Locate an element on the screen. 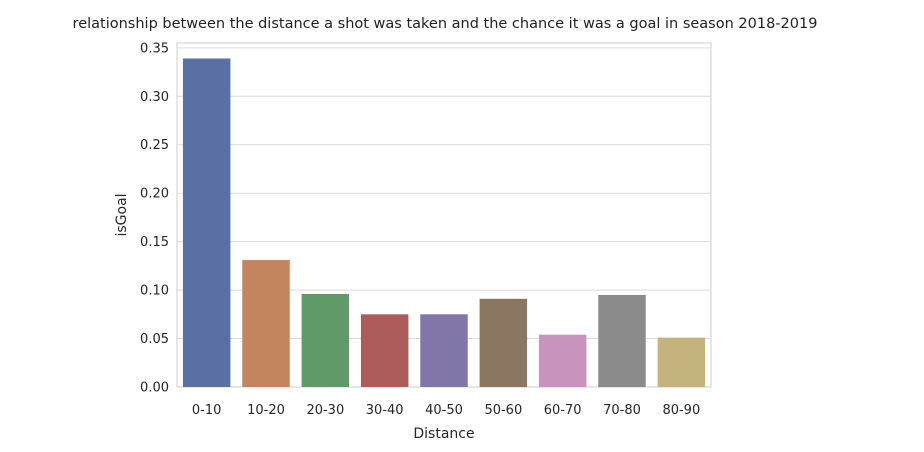 This screenshot has width=924, height=452. y-tick-label: 0.30 is located at coordinates (154, 97).